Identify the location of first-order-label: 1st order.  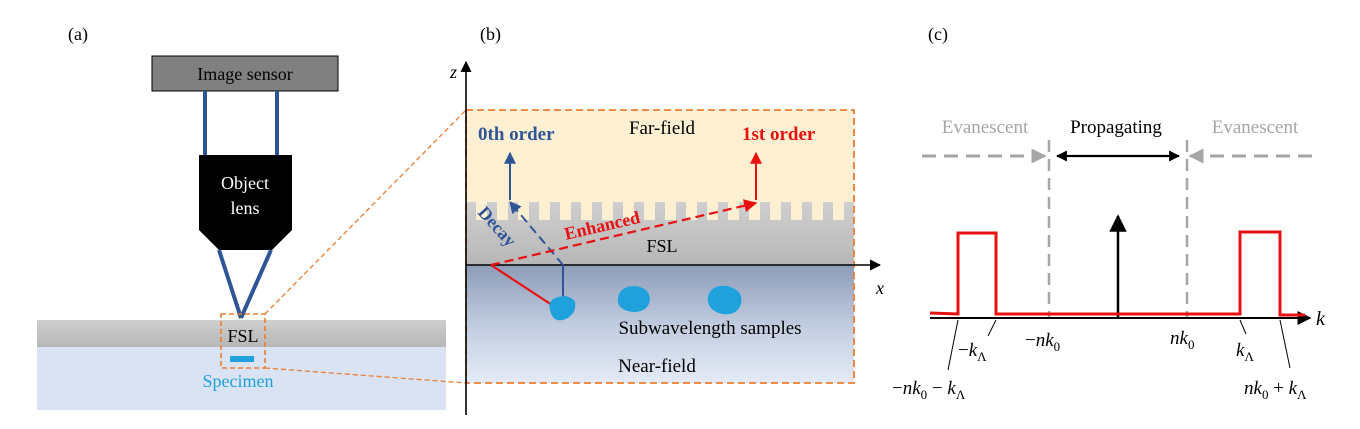
(779, 134).